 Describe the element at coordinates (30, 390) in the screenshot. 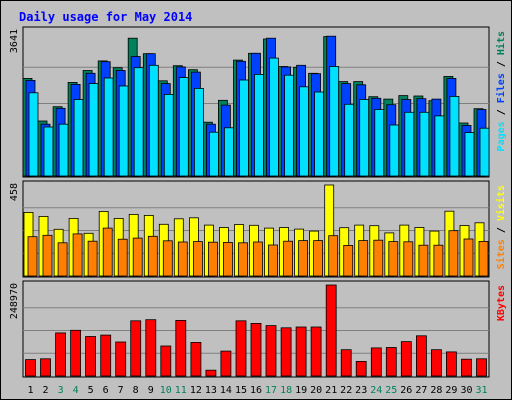

I see `x-tick-label-day-1: 1` at that location.